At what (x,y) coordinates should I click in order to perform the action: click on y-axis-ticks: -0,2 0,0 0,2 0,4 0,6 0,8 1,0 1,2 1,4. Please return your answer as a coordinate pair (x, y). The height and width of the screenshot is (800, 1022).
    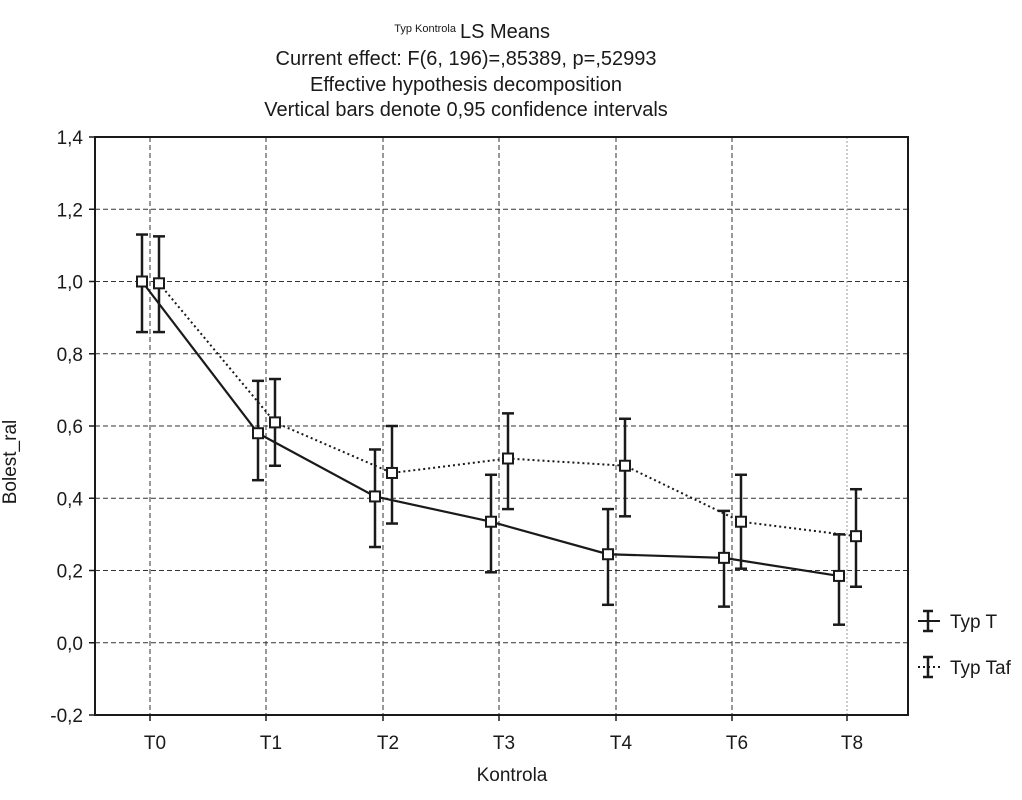
    Looking at the image, I should click on (72, 427).